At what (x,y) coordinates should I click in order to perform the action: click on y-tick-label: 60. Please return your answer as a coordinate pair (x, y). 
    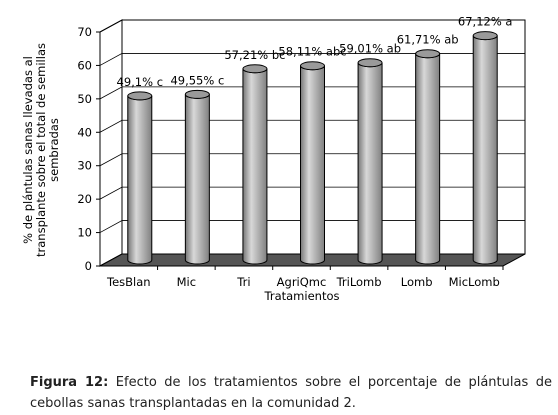
    Looking at the image, I should click on (84, 65).